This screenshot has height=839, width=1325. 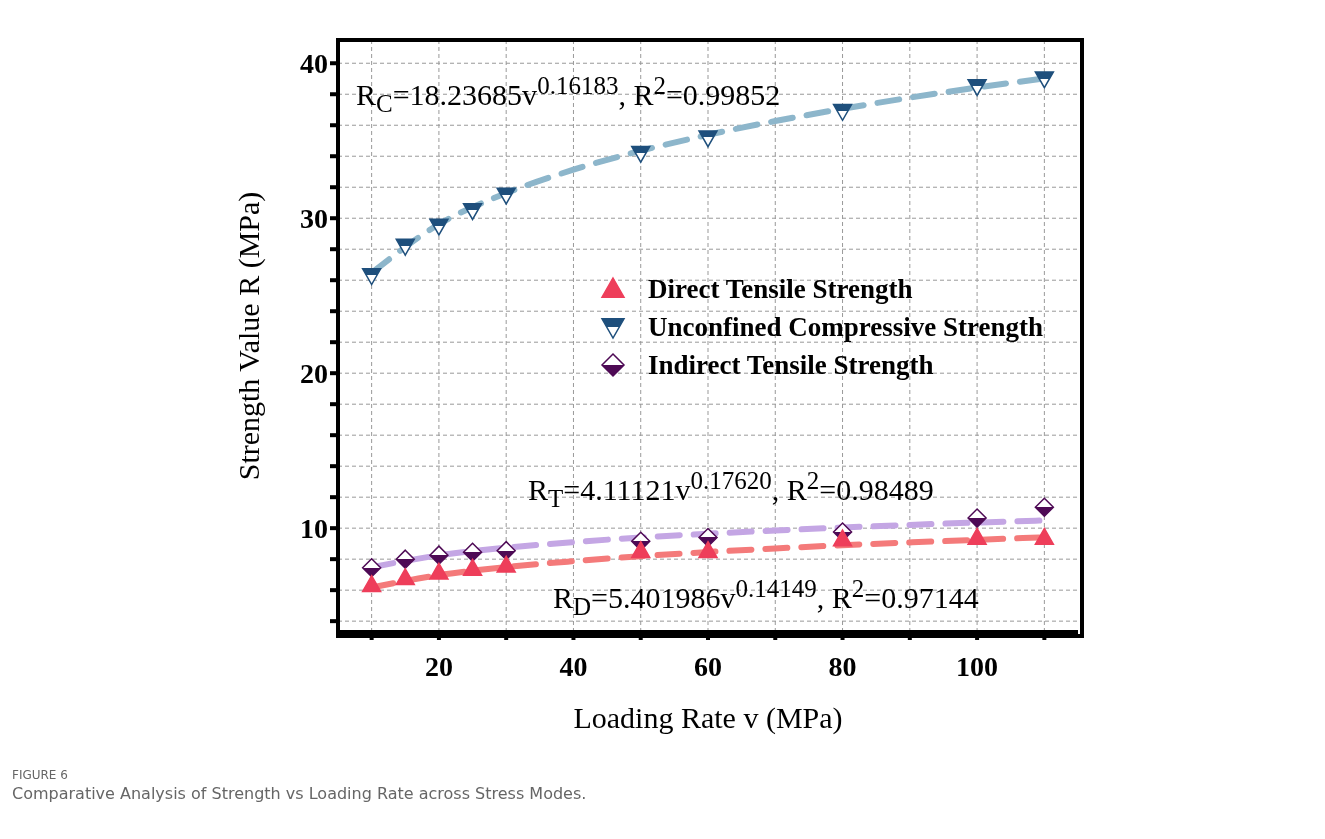 I want to click on y-tick-label: 30, so click(x=314, y=219).